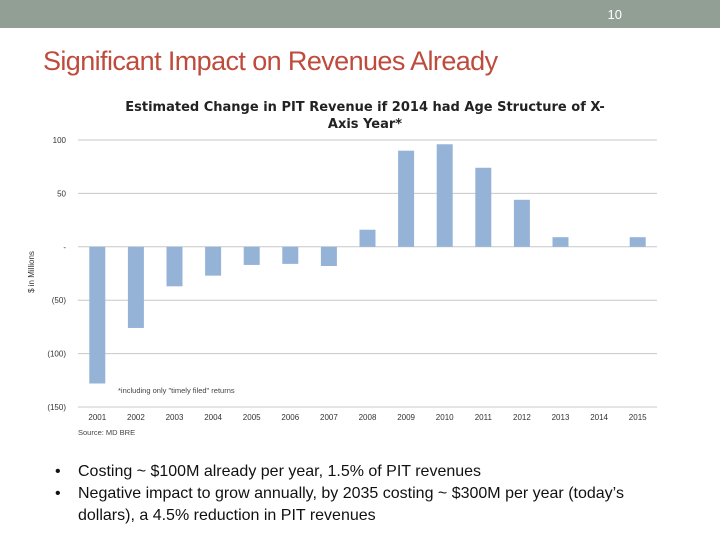 The width and height of the screenshot is (720, 540). Describe the element at coordinates (64, 247) in the screenshot. I see `y-tick-label: -` at that location.